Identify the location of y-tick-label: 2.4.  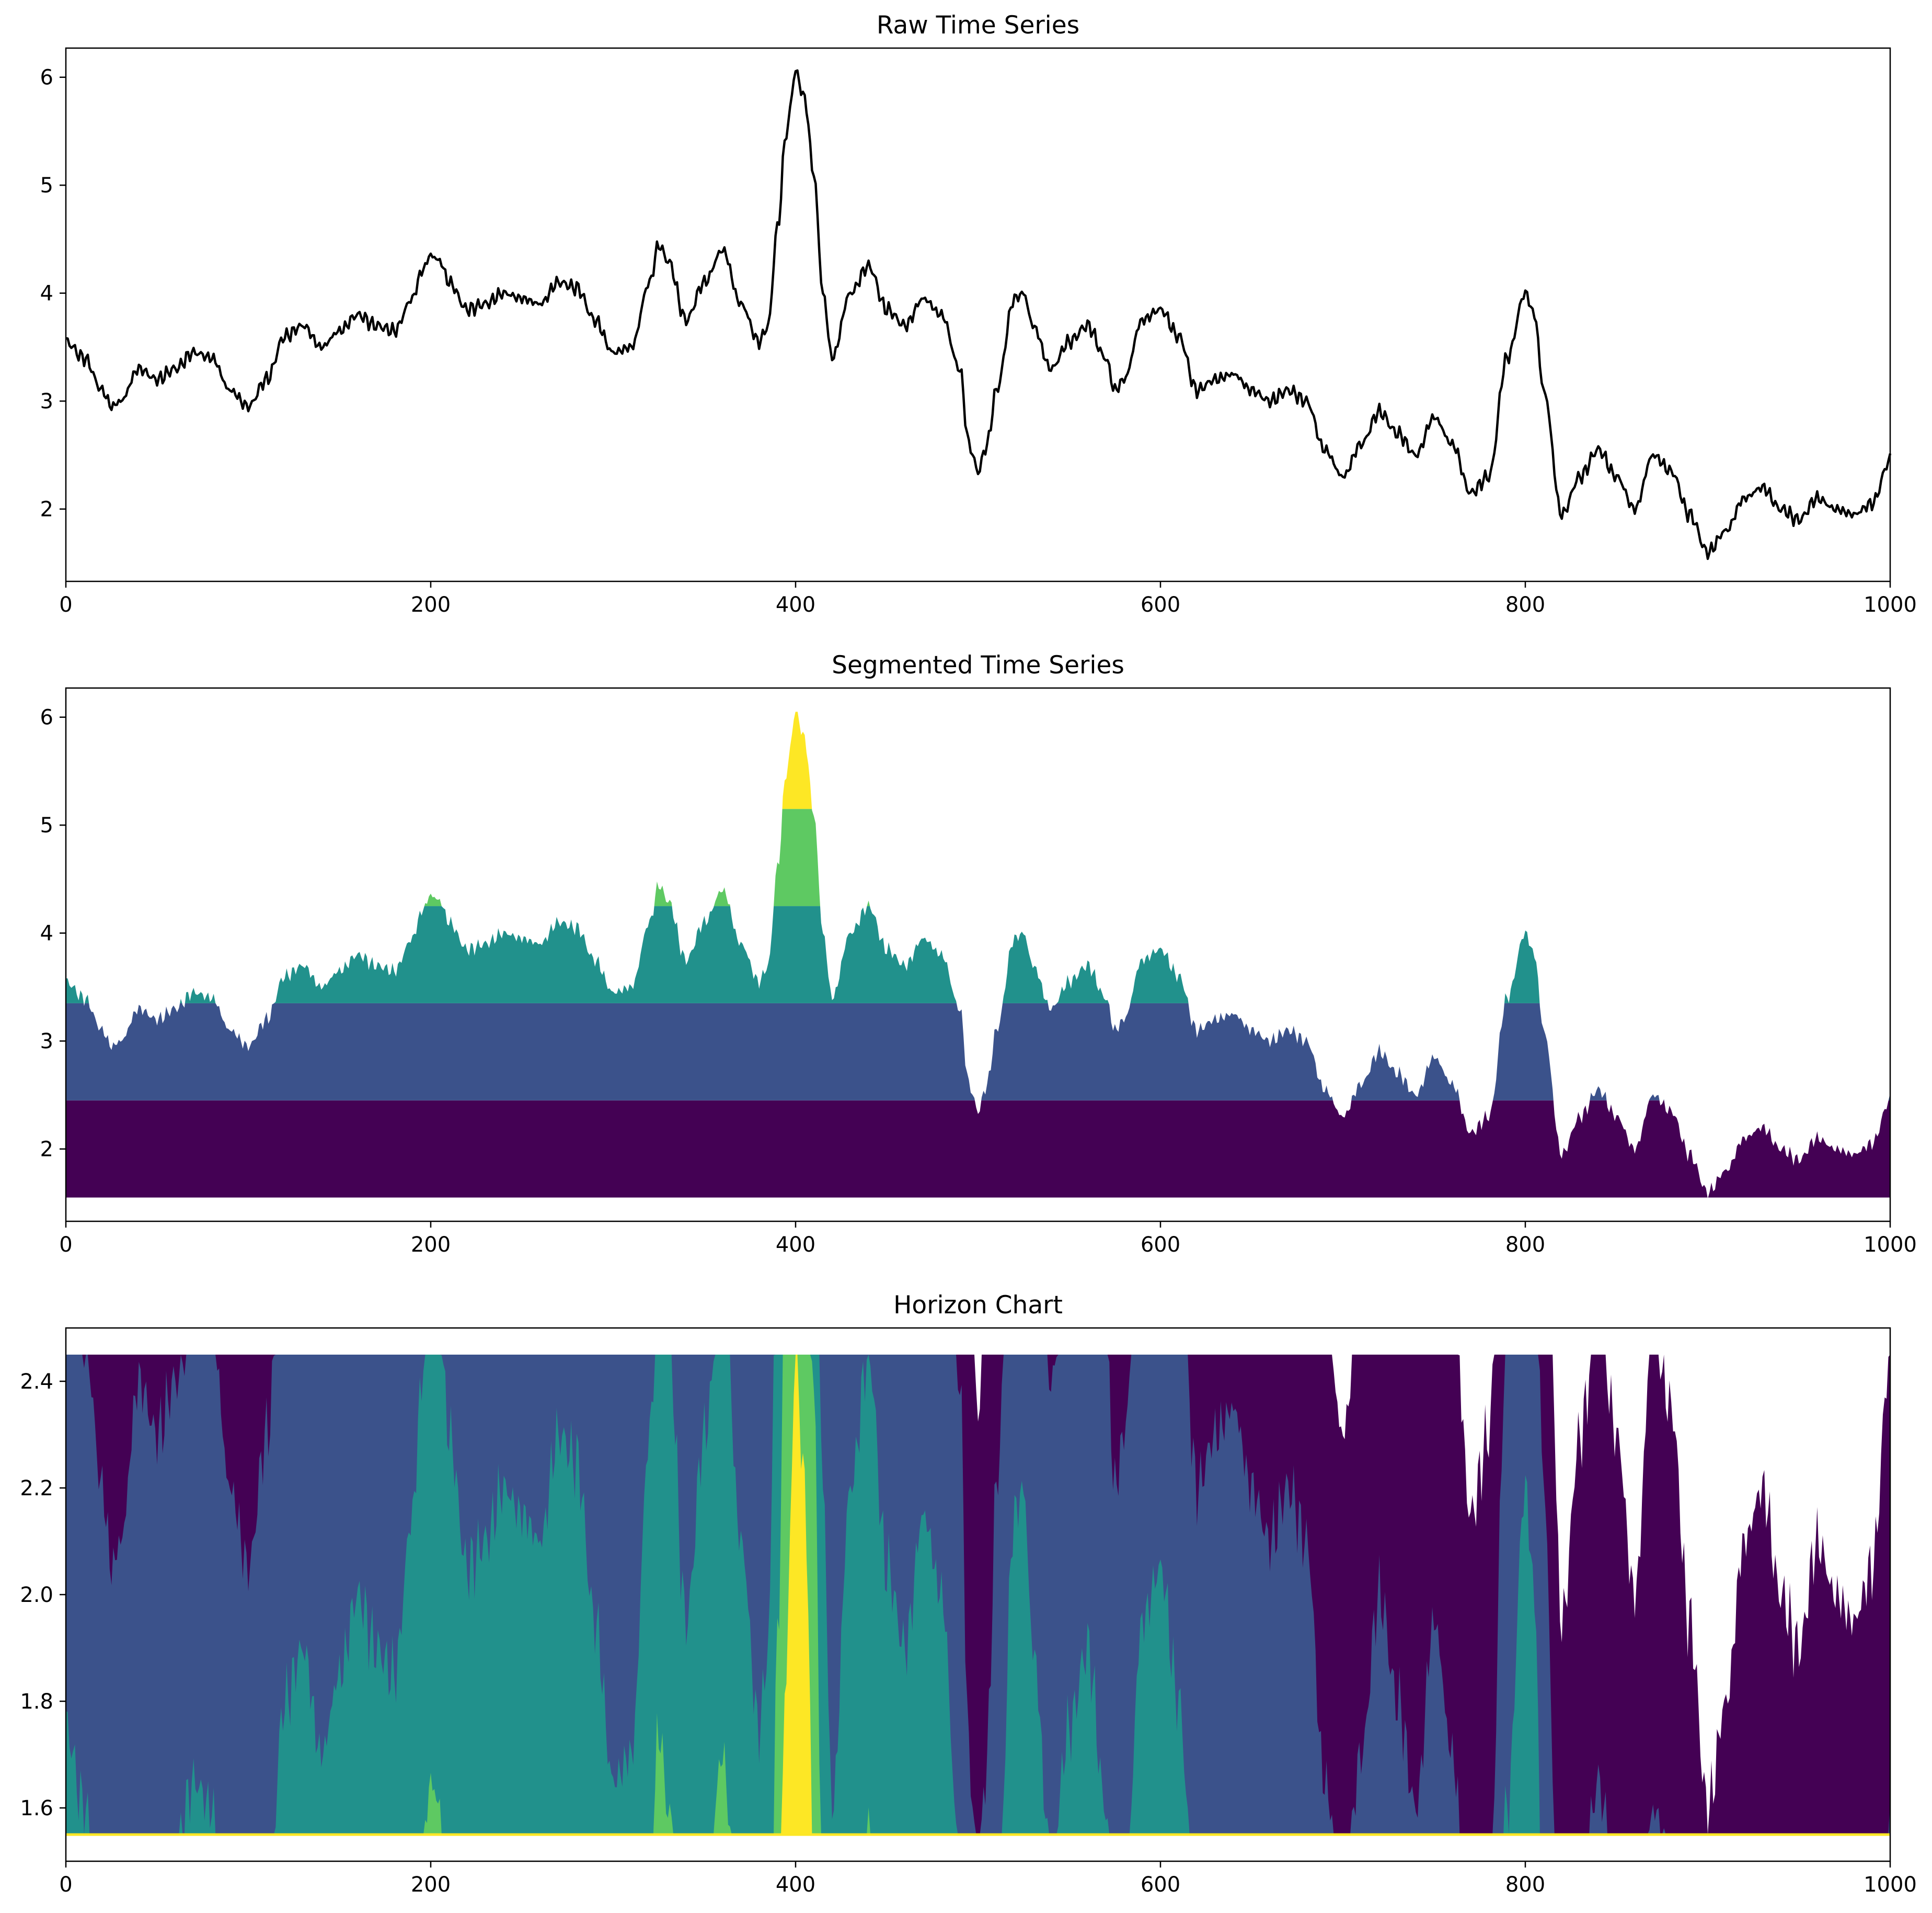
(36, 1382).